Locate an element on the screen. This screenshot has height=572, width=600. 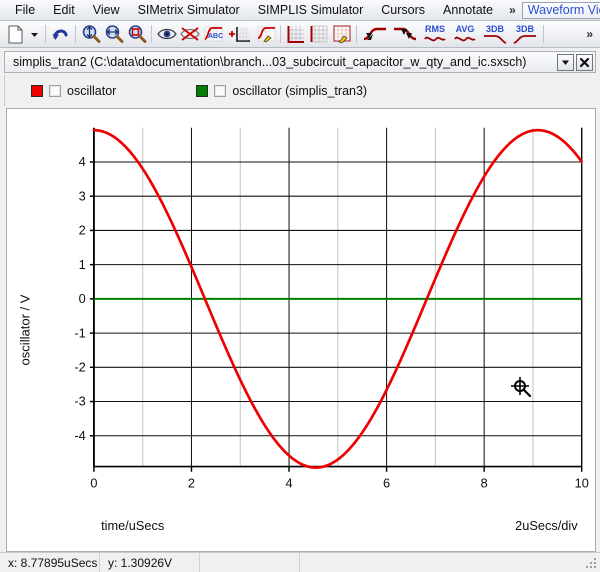
legend-entry-oscillator-simplis-tran3: oscillator (simplis_tran3) is located at coordinates (281, 91).